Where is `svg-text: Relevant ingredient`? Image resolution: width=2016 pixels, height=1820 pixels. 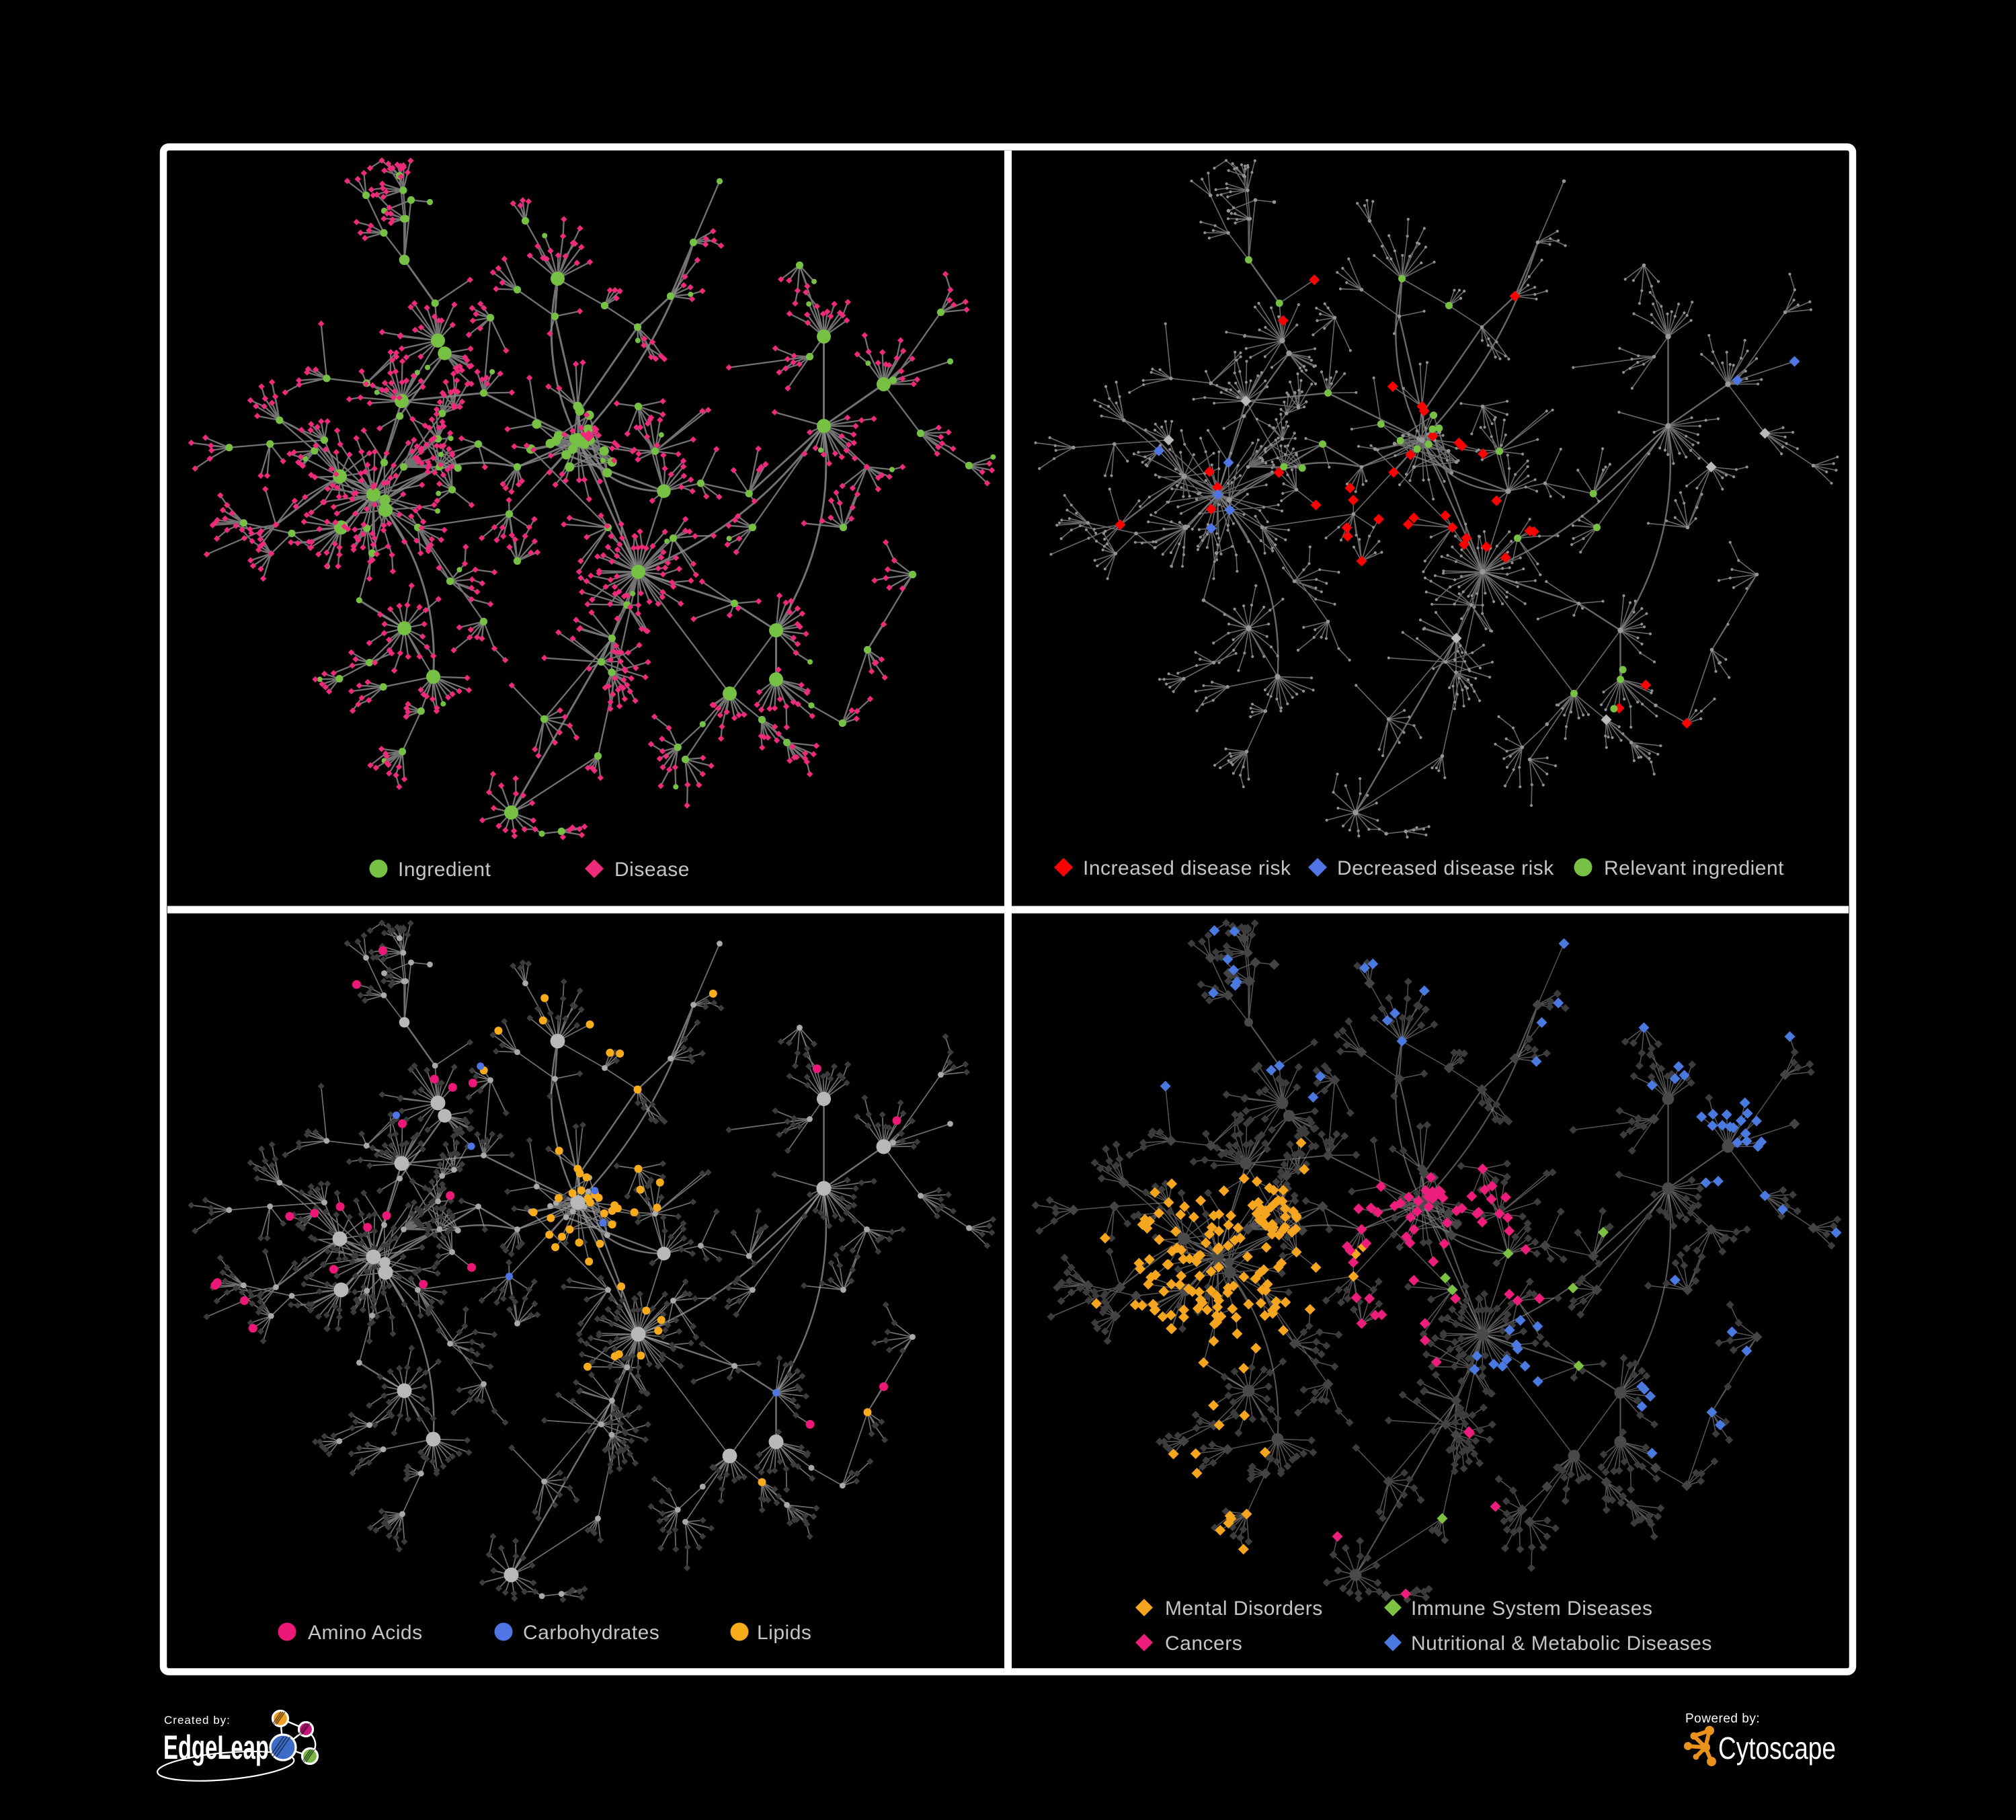
svg-text: Relevant ingredient is located at coordinates (1694, 868).